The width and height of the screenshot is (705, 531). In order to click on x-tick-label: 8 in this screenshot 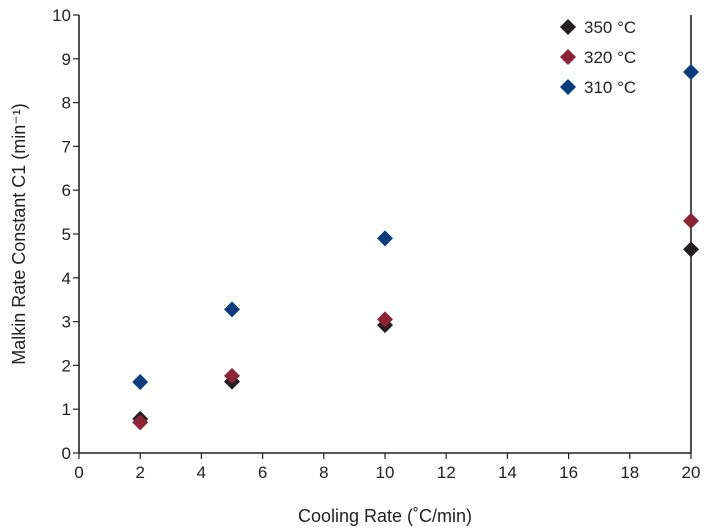, I will do `click(323, 472)`.